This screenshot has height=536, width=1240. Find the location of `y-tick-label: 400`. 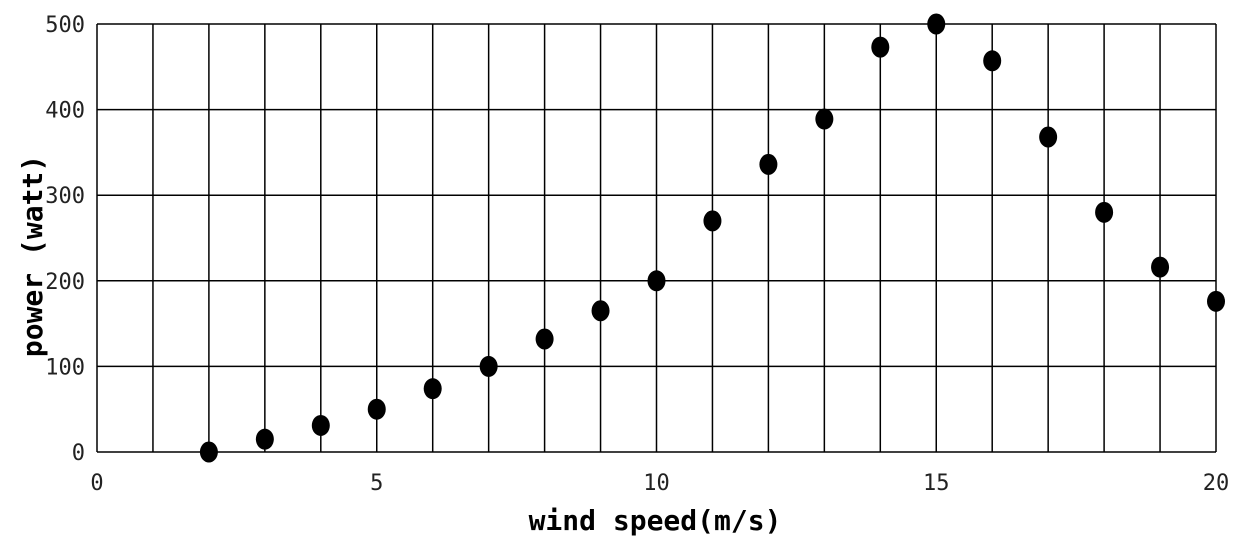

y-tick-label: 400 is located at coordinates (65, 111).